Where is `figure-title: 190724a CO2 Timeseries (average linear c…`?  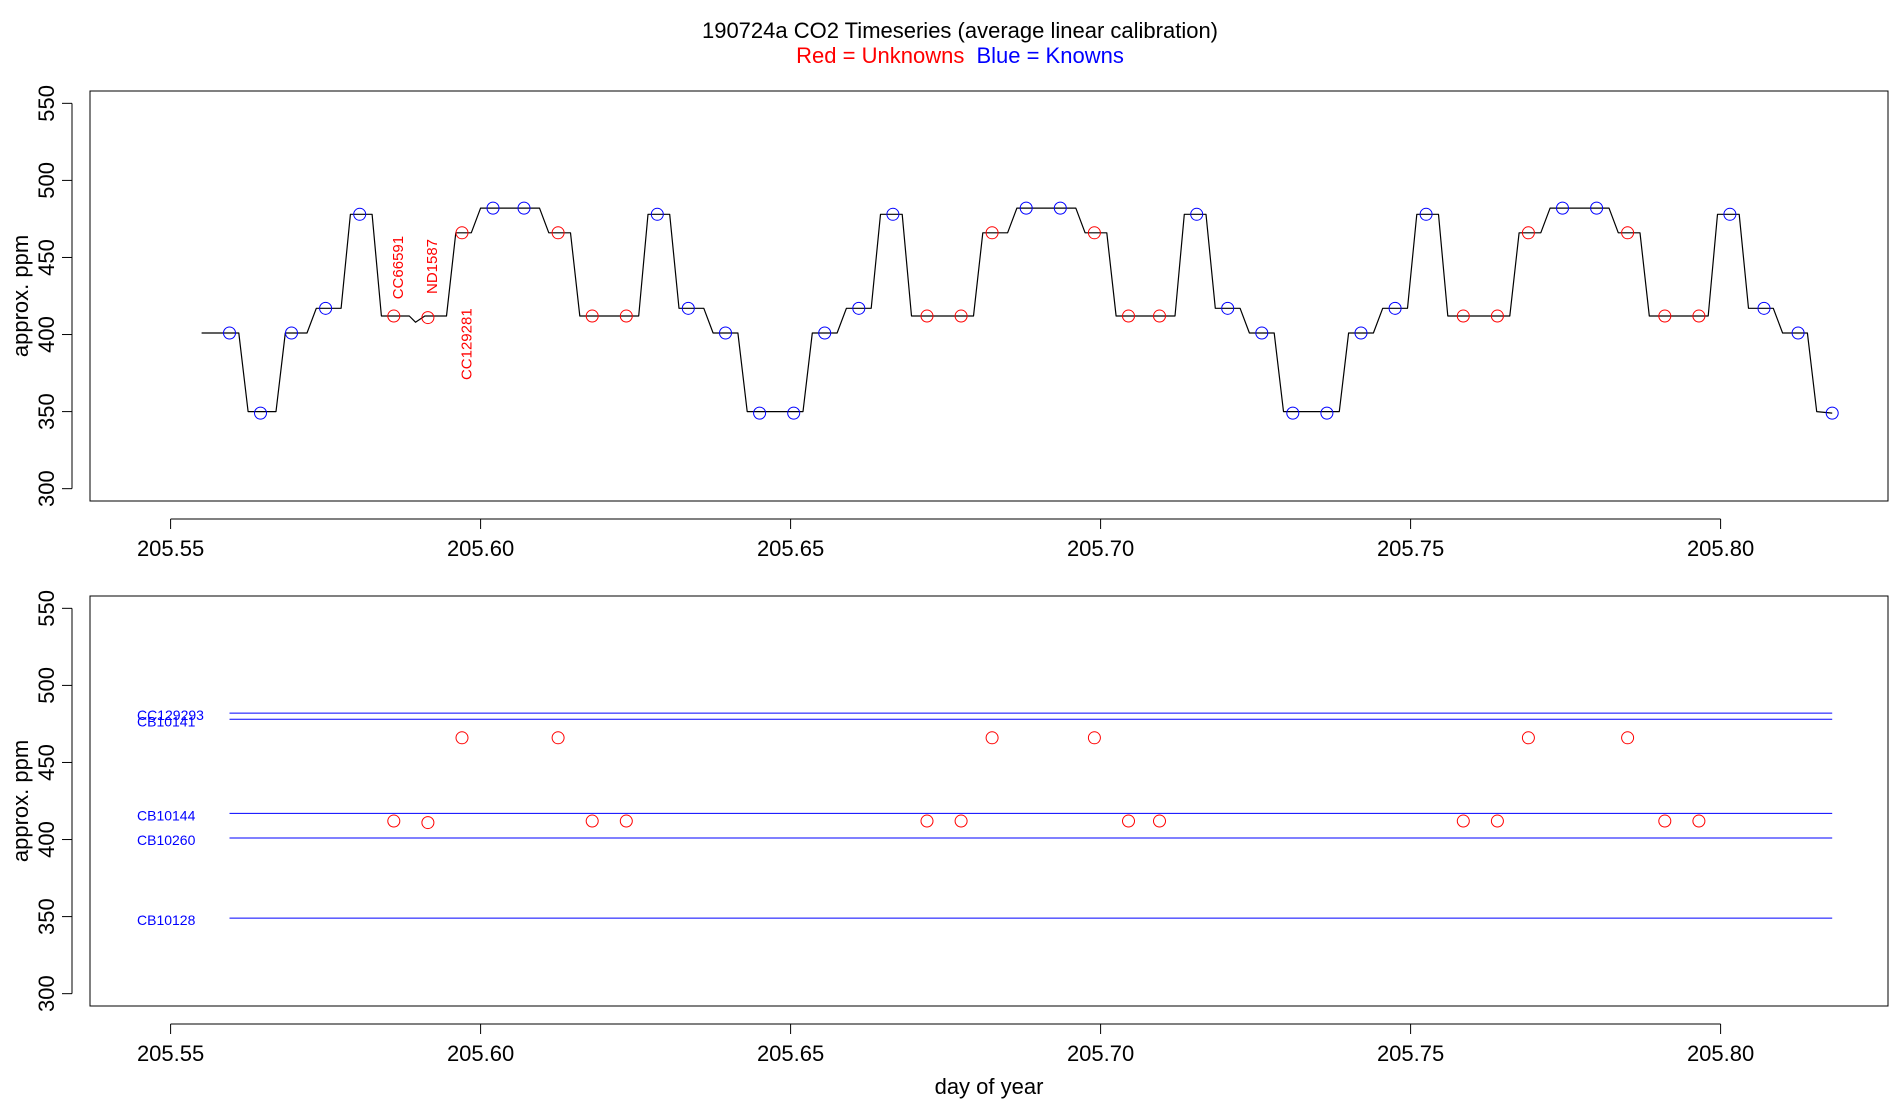
figure-title: 190724a CO2 Timeseries (average linear c… is located at coordinates (960, 30).